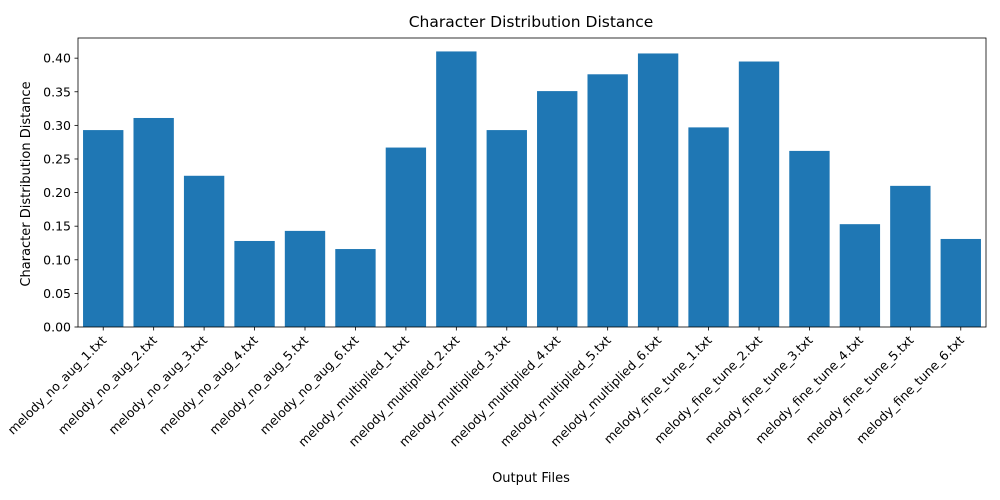 The height and width of the screenshot is (500, 1000). Describe the element at coordinates (57, 192) in the screenshot. I see `y-tick-label: 0.20` at that location.